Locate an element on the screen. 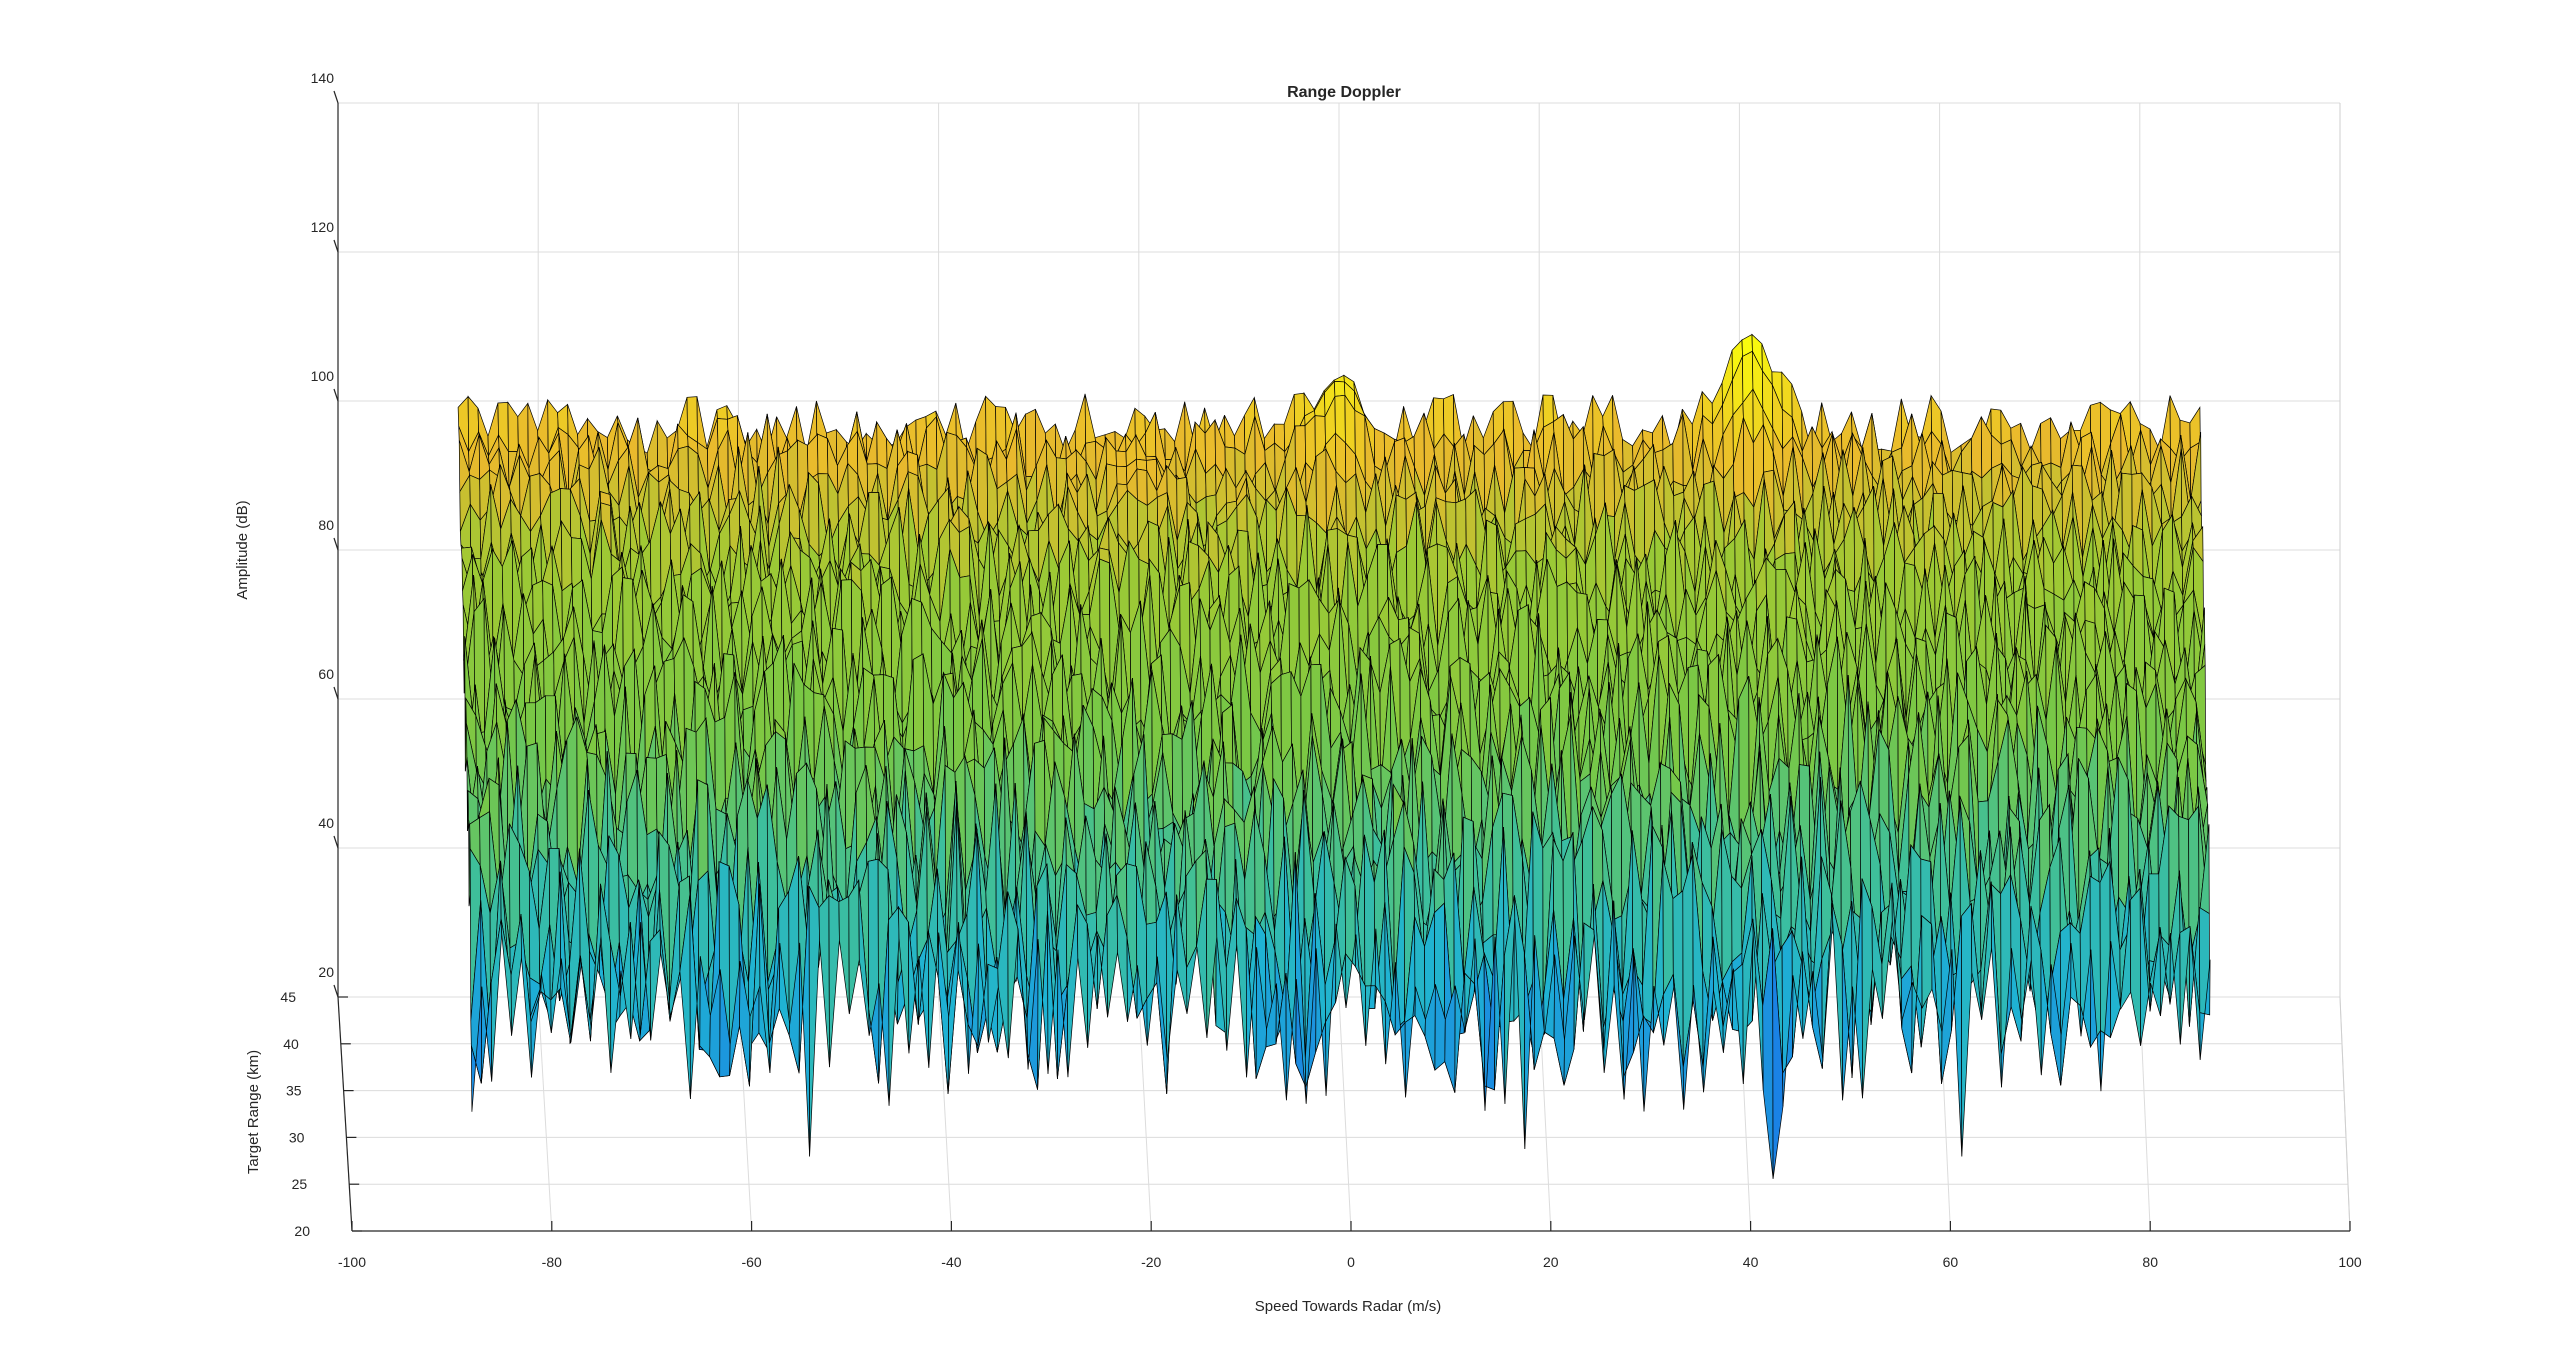  y-tick-label: 45 is located at coordinates (288, 997).